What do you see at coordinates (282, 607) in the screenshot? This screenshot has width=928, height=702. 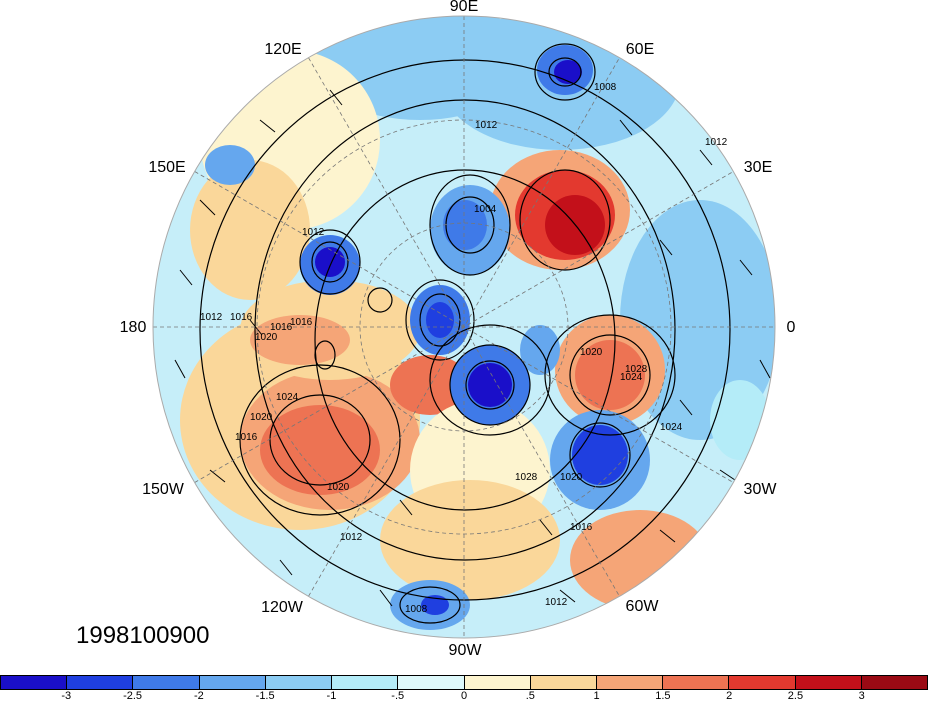 I see `lon-label-120w: 120W` at bounding box center [282, 607].